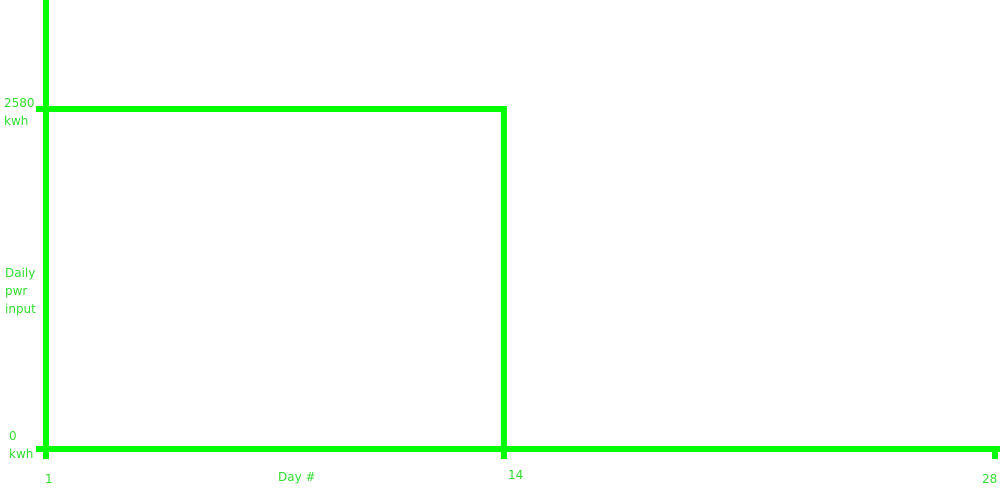 The width and height of the screenshot is (1000, 500). Describe the element at coordinates (19, 103) in the screenshot. I see `y-tick-label-2580-value: 2580` at that location.